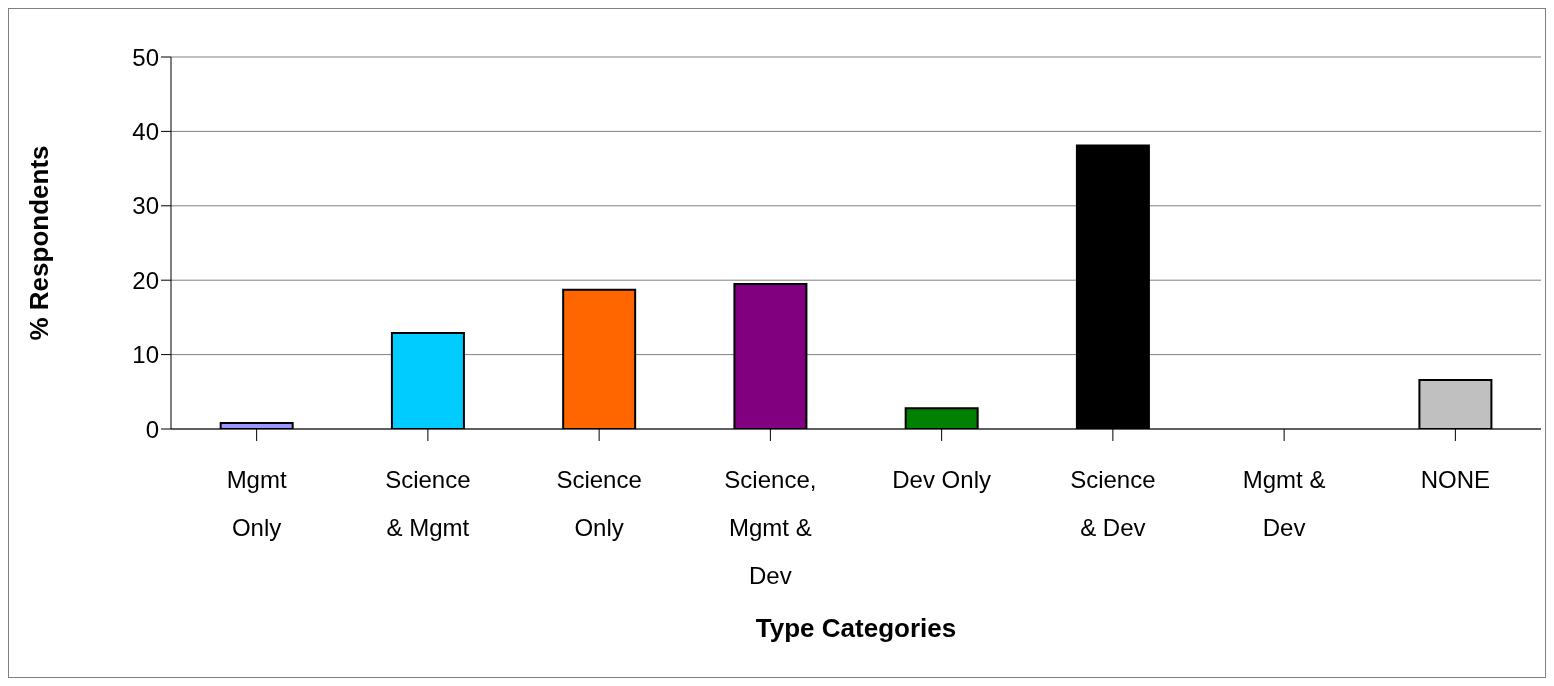  Describe the element at coordinates (770, 527) in the screenshot. I see `x-tick-label: Science, Mgmt & Dev` at that location.